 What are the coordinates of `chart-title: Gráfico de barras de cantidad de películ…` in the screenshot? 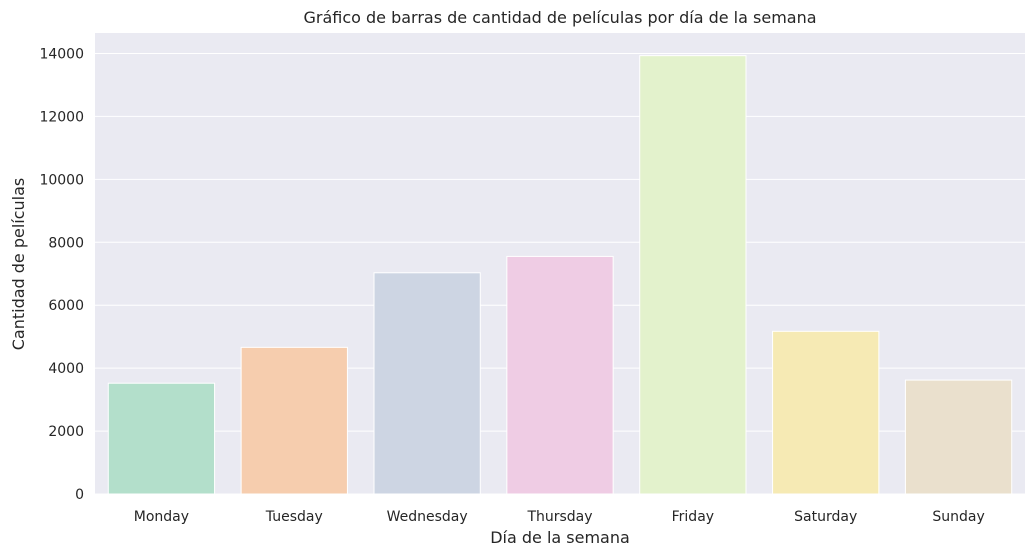 It's located at (559, 17).